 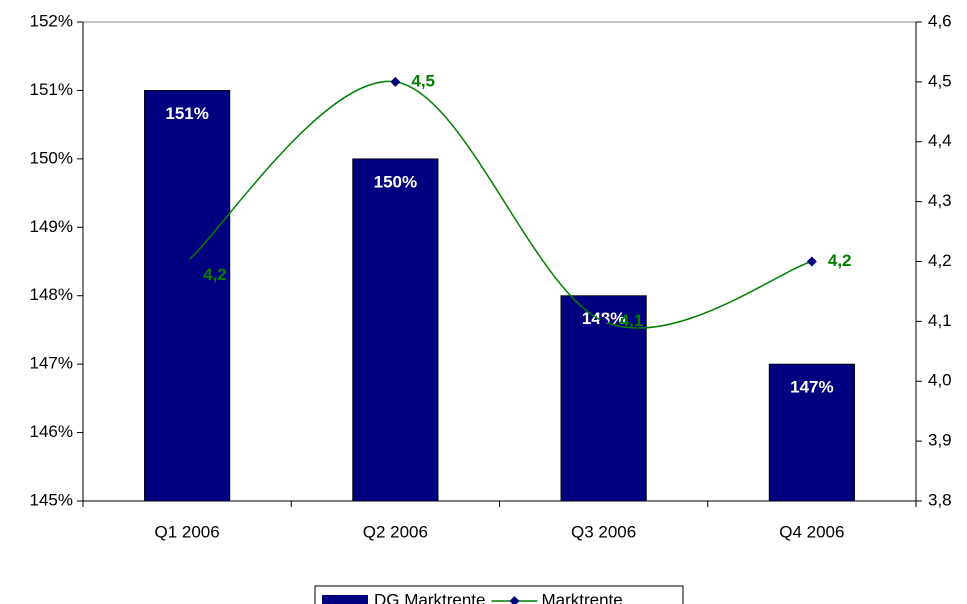 I want to click on legend: DG Marktrente Marktrente, so click(x=499, y=594).